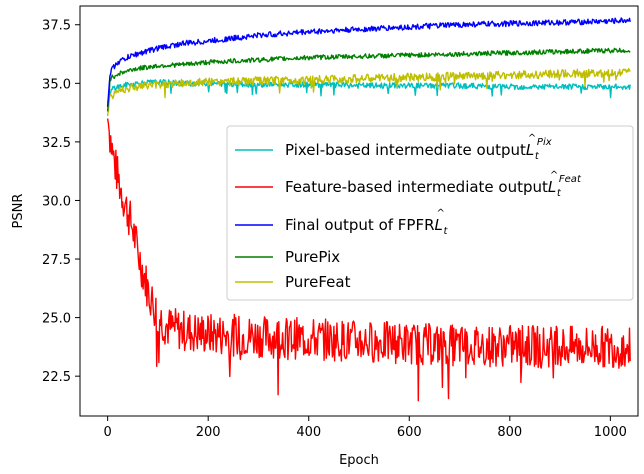  I want to click on y-tick-label: 27.5, so click(56, 260).